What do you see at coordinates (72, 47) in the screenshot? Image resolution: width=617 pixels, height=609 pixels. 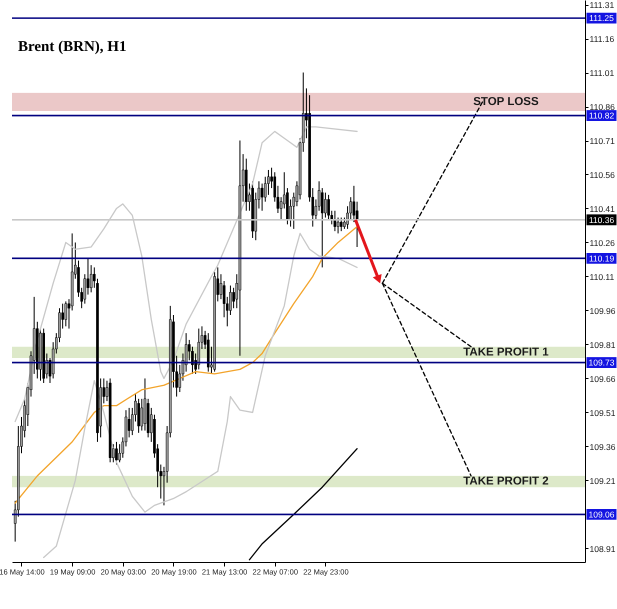 I see `text: Brent (BRN), H1` at bounding box center [72, 47].